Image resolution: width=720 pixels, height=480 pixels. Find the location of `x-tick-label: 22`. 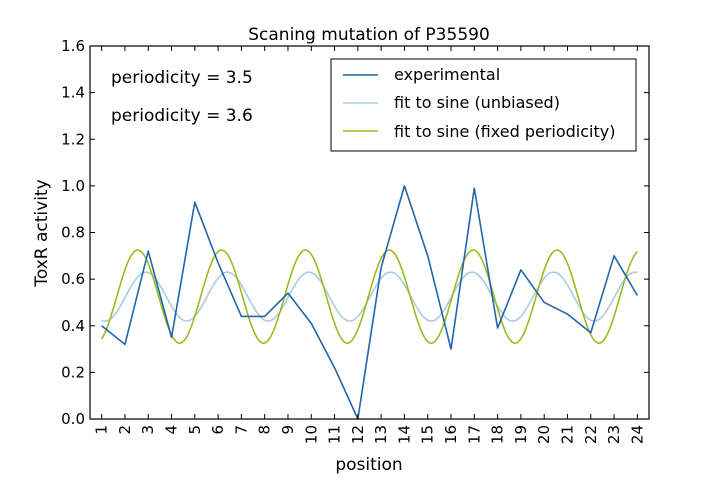

x-tick-label: 22 is located at coordinates (591, 434).